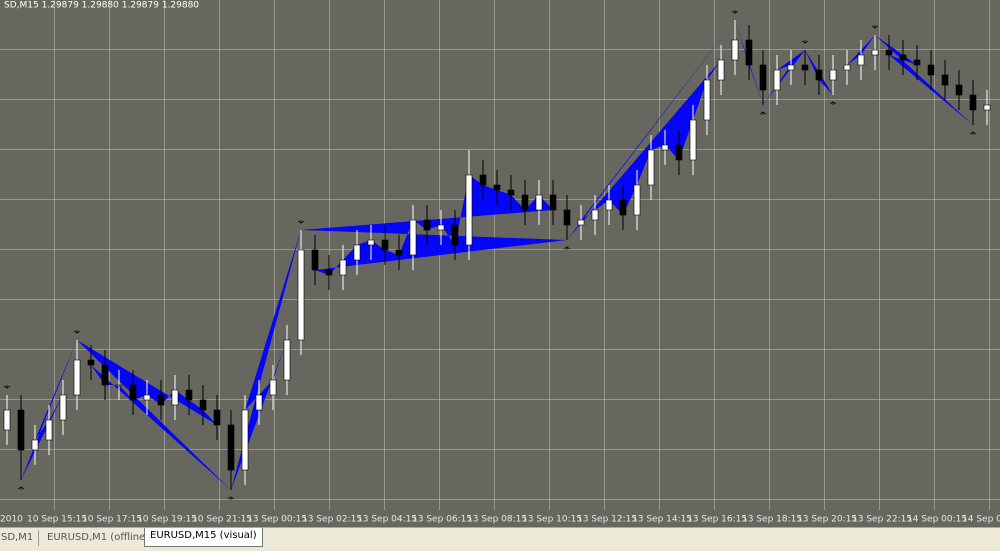 The image size is (1000, 551). What do you see at coordinates (112, 520) in the screenshot?
I see `x-tick-label: 10 Sep 17:15` at bounding box center [112, 520].